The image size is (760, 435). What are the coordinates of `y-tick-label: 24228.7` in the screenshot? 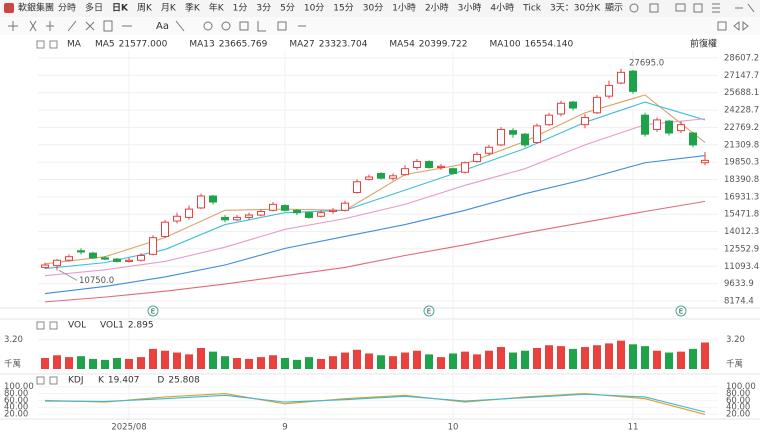 It's located at (741, 111).